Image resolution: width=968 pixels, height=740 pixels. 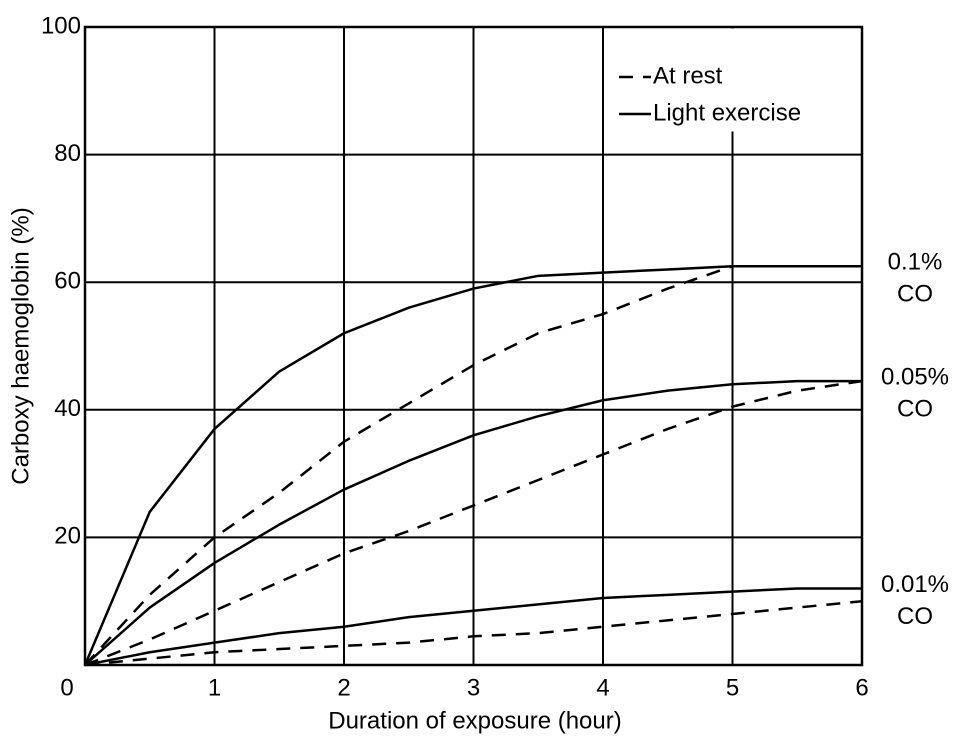 I want to click on curve-annotation: 0.01%, so click(x=915, y=584).